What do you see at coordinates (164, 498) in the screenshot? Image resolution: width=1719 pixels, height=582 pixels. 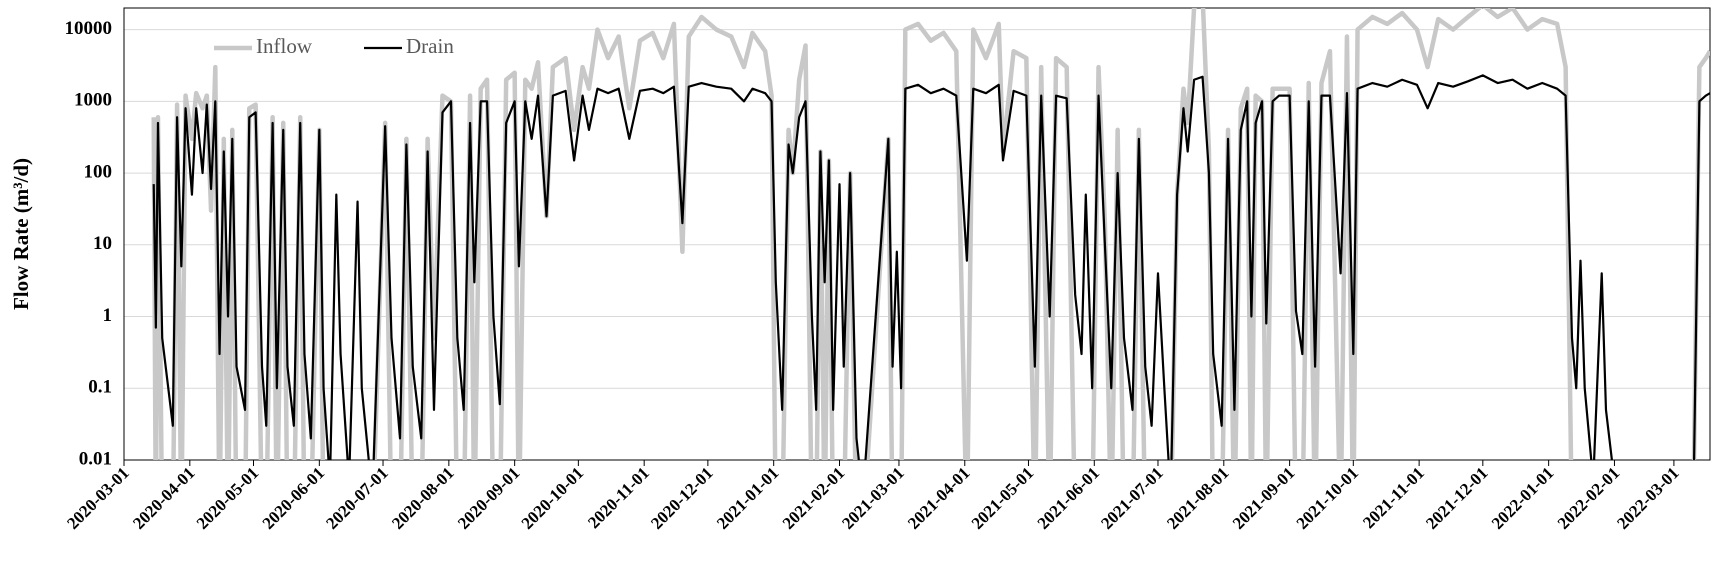 I see `x-tick-label: 2020-04-01` at bounding box center [164, 498].